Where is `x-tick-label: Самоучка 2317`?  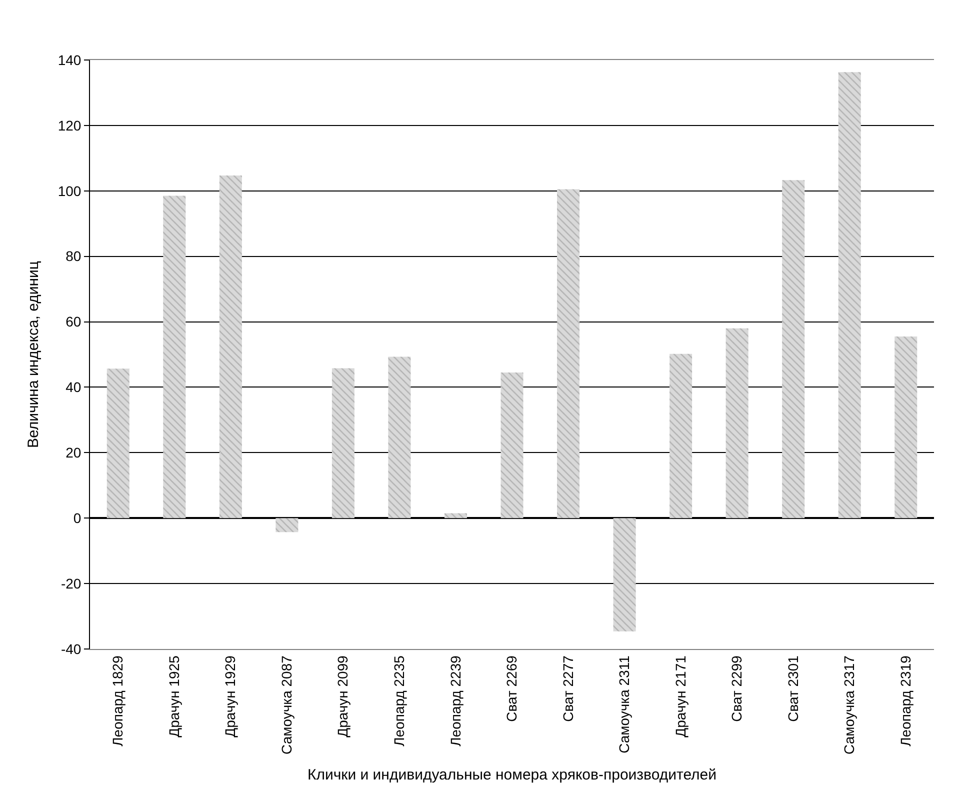
x-tick-label: Самоучка 2317 is located at coordinates (849, 704).